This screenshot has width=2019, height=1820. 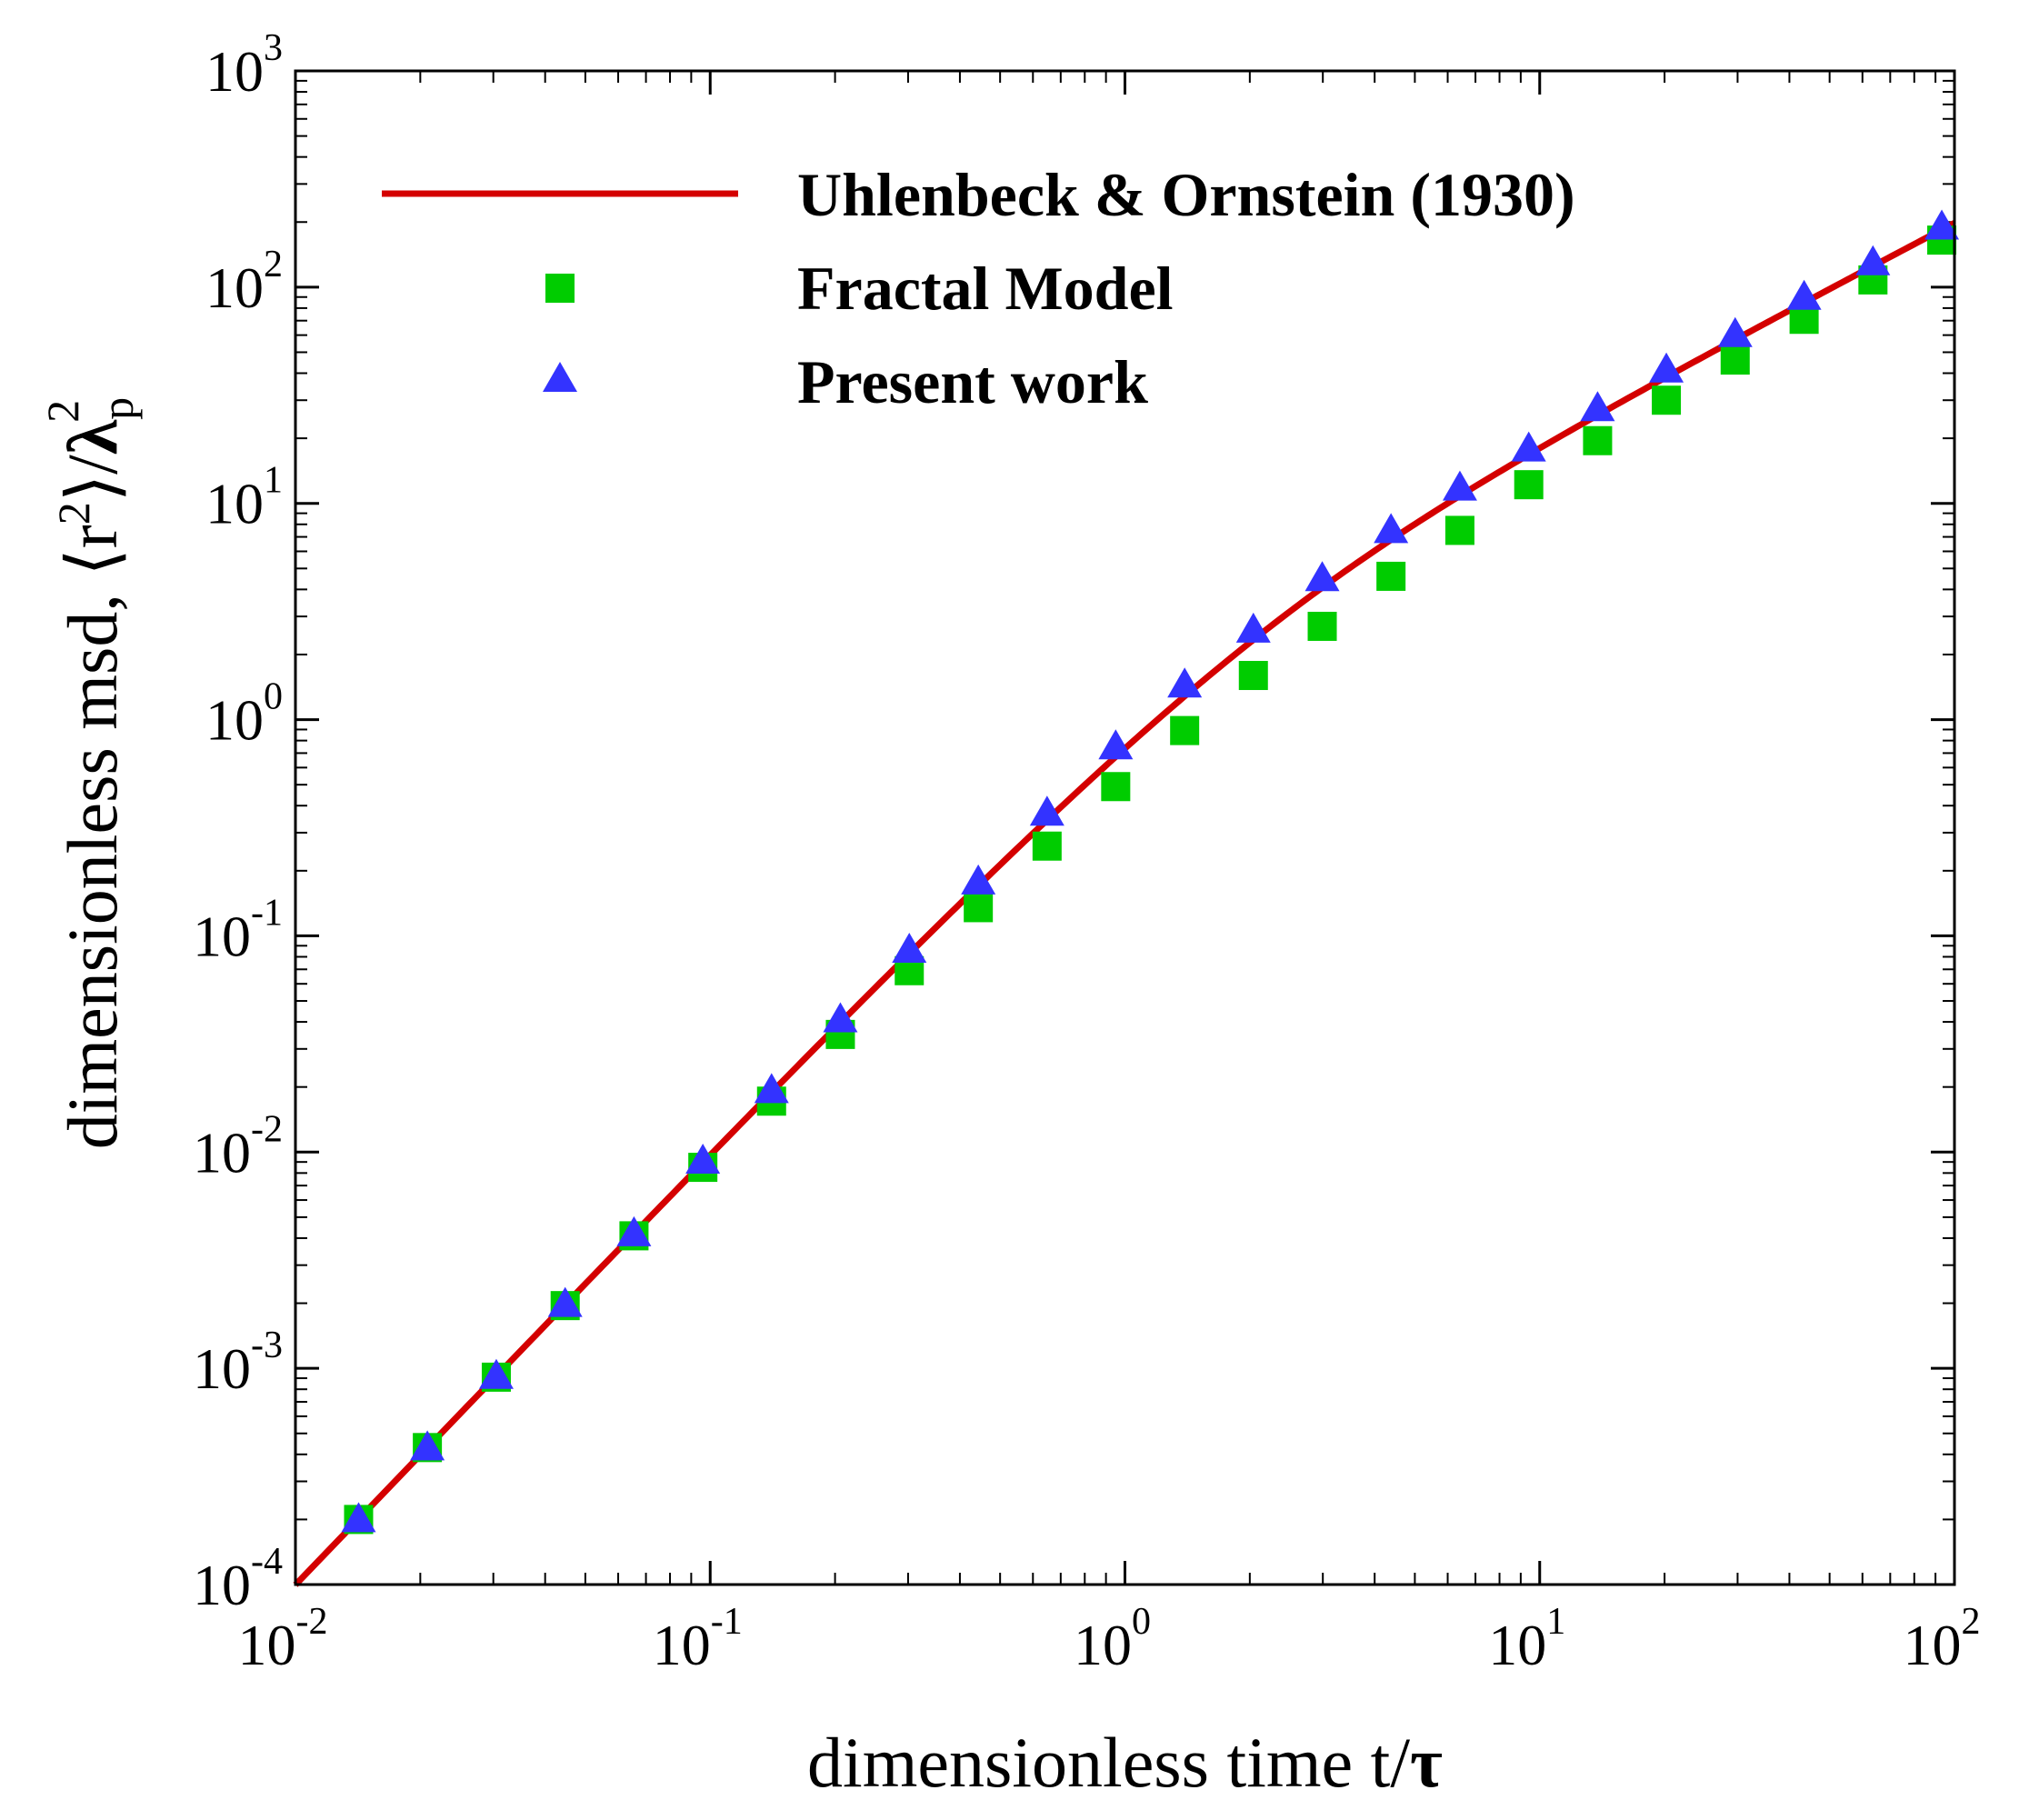 I want to click on y-tick-label-exponent: 1, so click(x=273, y=481).